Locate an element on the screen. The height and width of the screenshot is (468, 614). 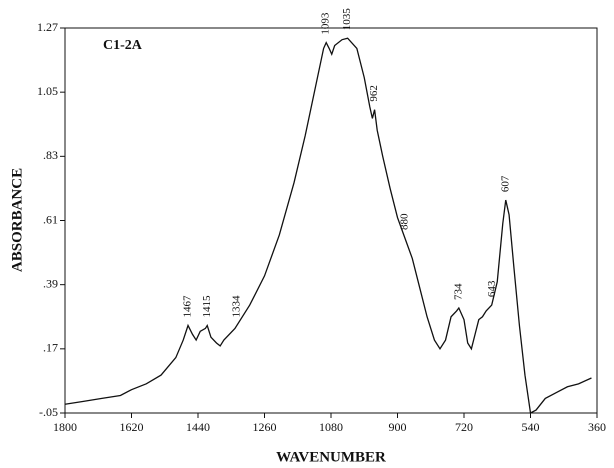
y-tick-label: .17 is located at coordinates (50, 348).